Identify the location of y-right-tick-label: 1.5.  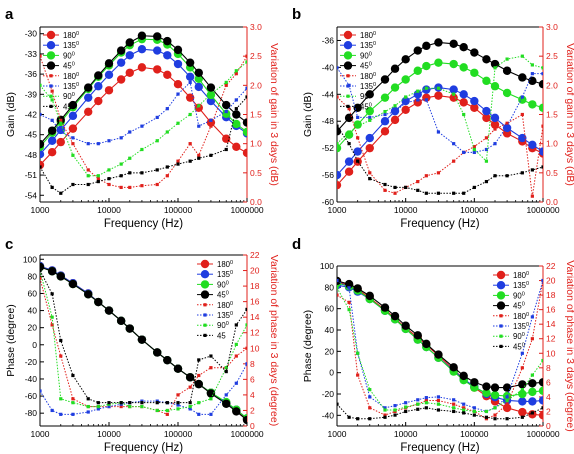
(552, 115).